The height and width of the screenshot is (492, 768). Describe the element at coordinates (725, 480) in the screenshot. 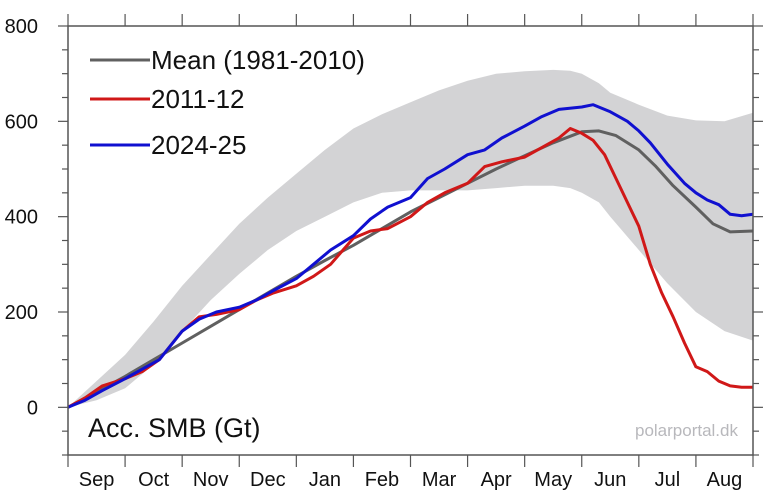

I see `x-tick-label-aug: Aug` at that location.